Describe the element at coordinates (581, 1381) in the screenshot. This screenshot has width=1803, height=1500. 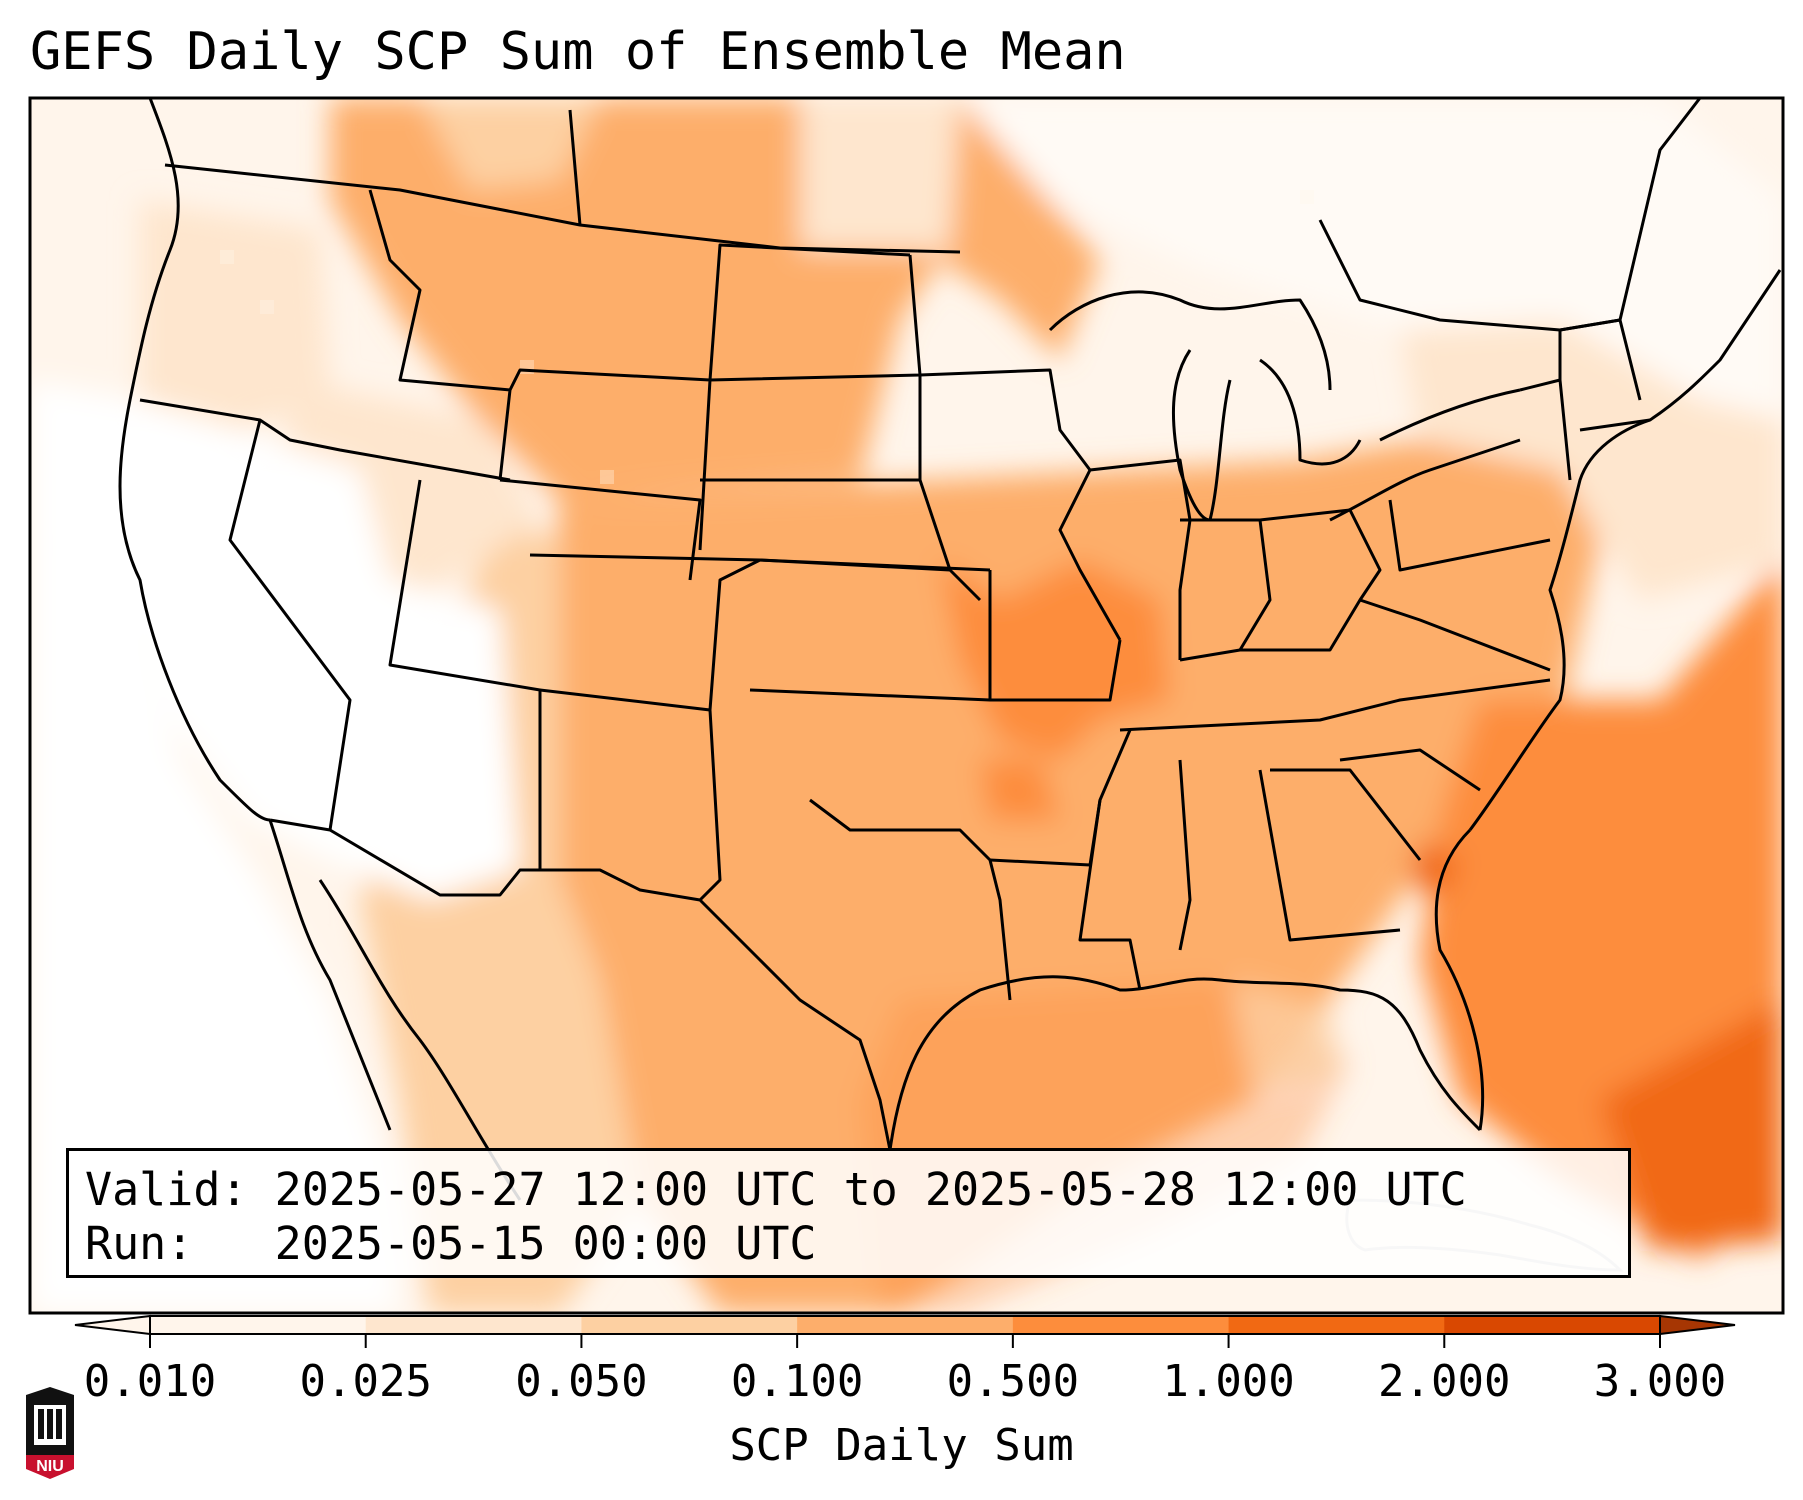
I see `colorbar-tick-label: 0.050` at that location.